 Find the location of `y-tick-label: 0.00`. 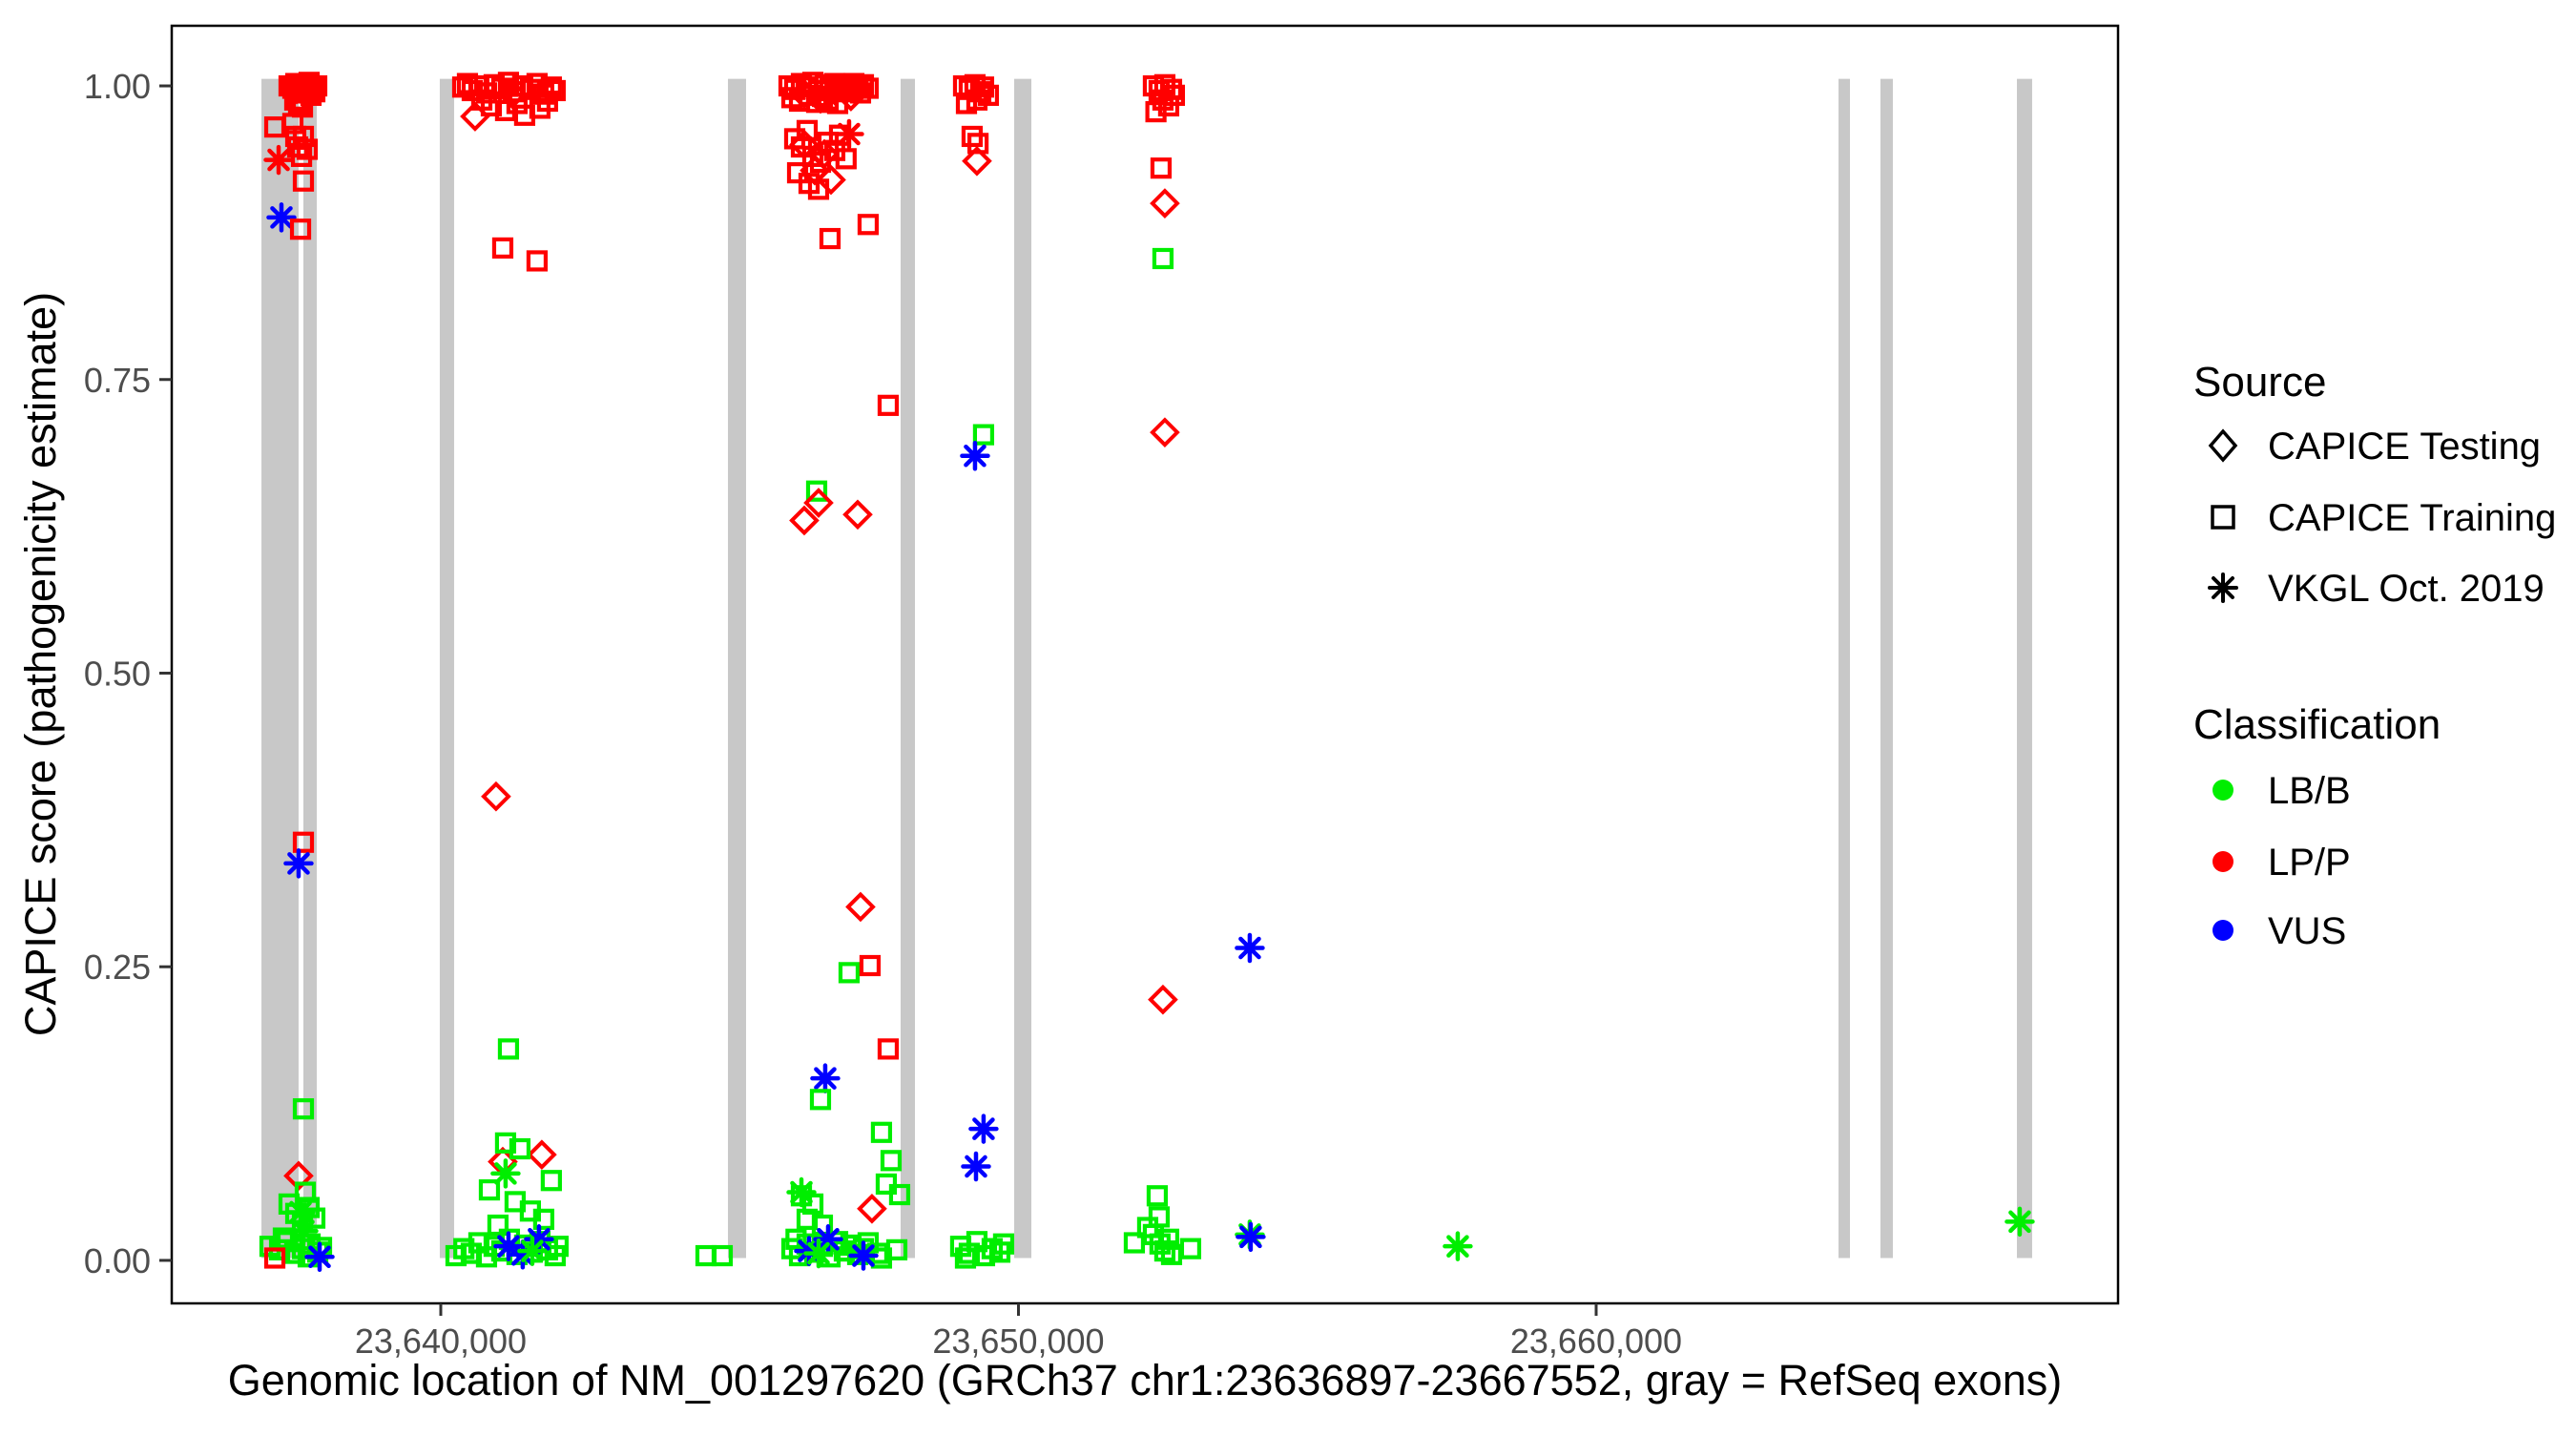

y-tick-label: 0.00 is located at coordinates (117, 1260).